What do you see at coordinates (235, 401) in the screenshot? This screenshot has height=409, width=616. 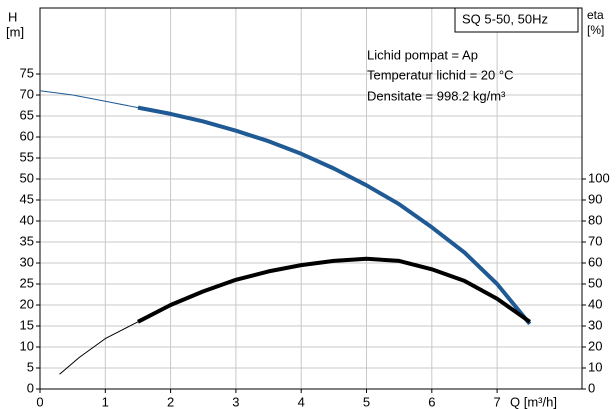 I see `x-tick-label: 3` at bounding box center [235, 401].